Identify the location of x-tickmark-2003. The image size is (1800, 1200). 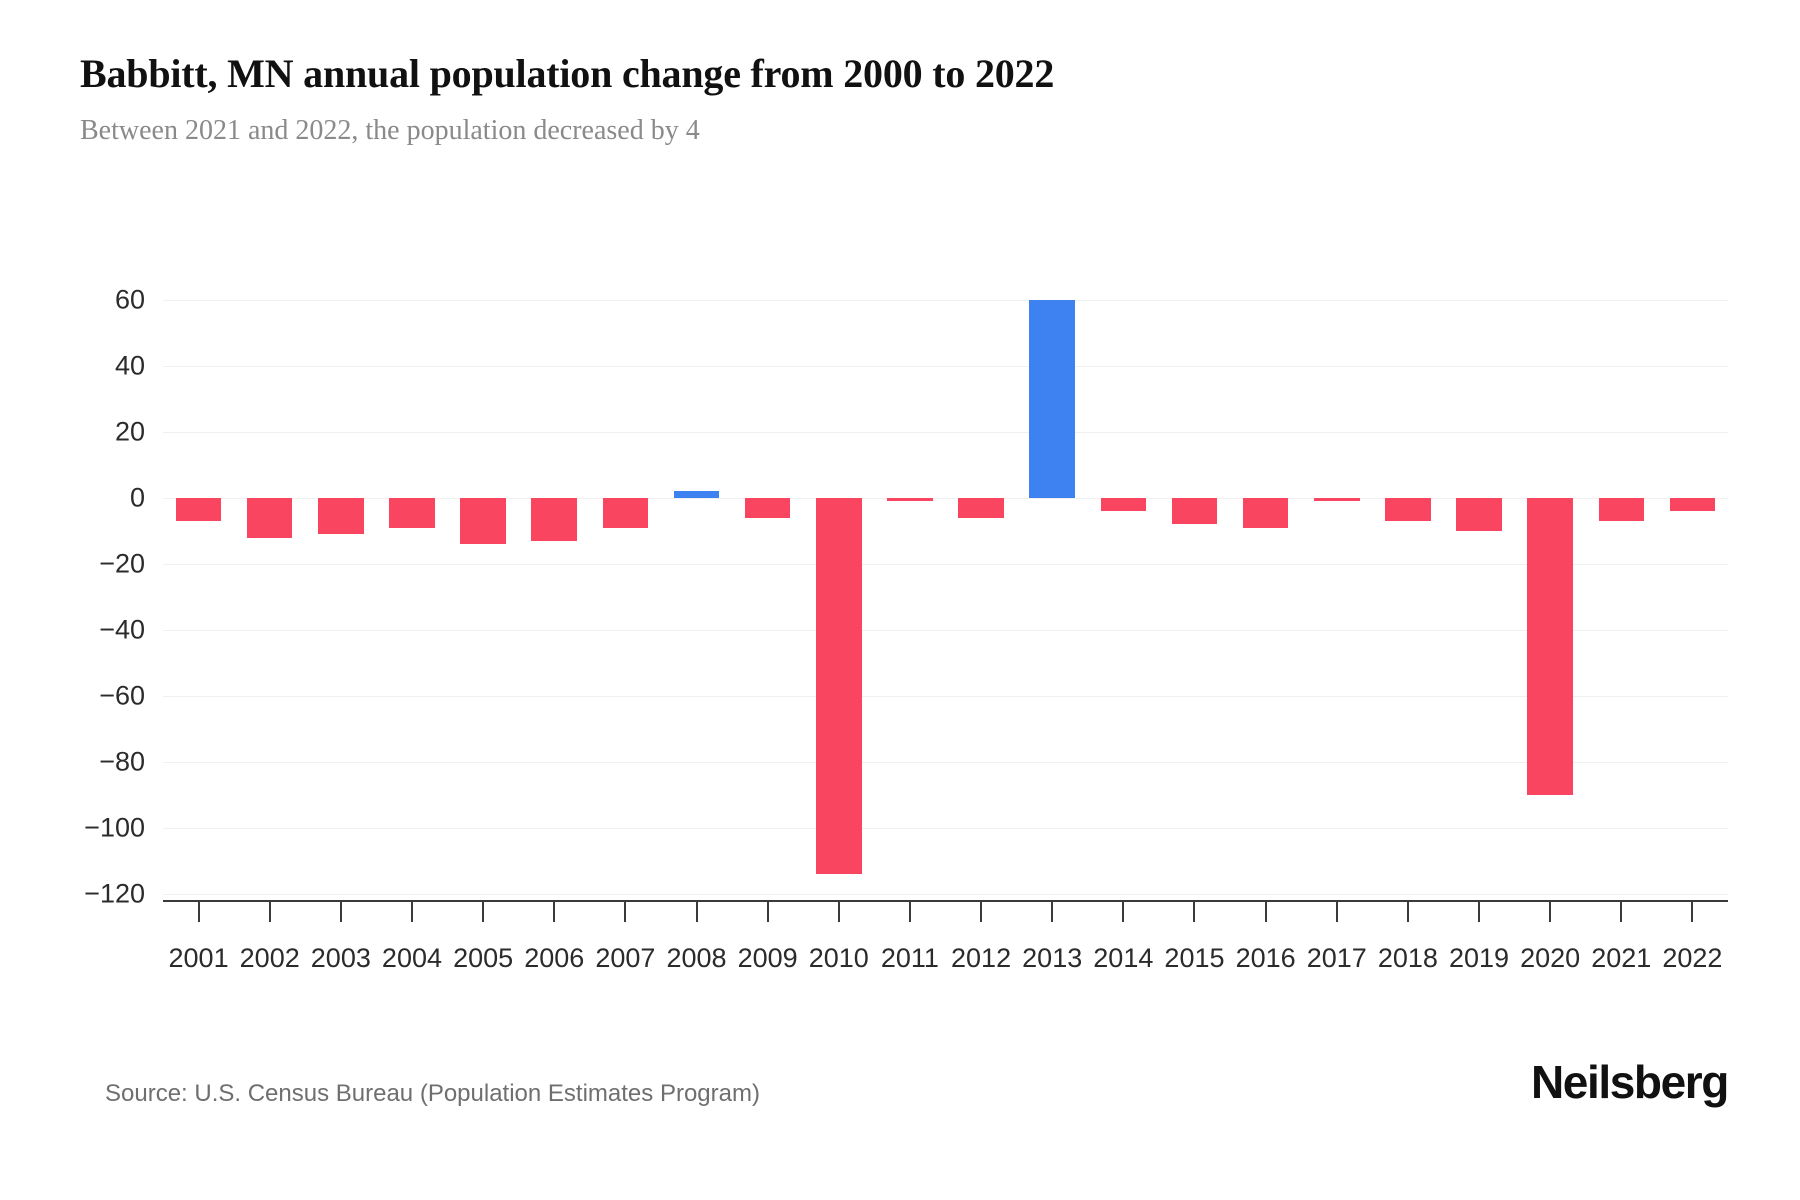
(340, 912).